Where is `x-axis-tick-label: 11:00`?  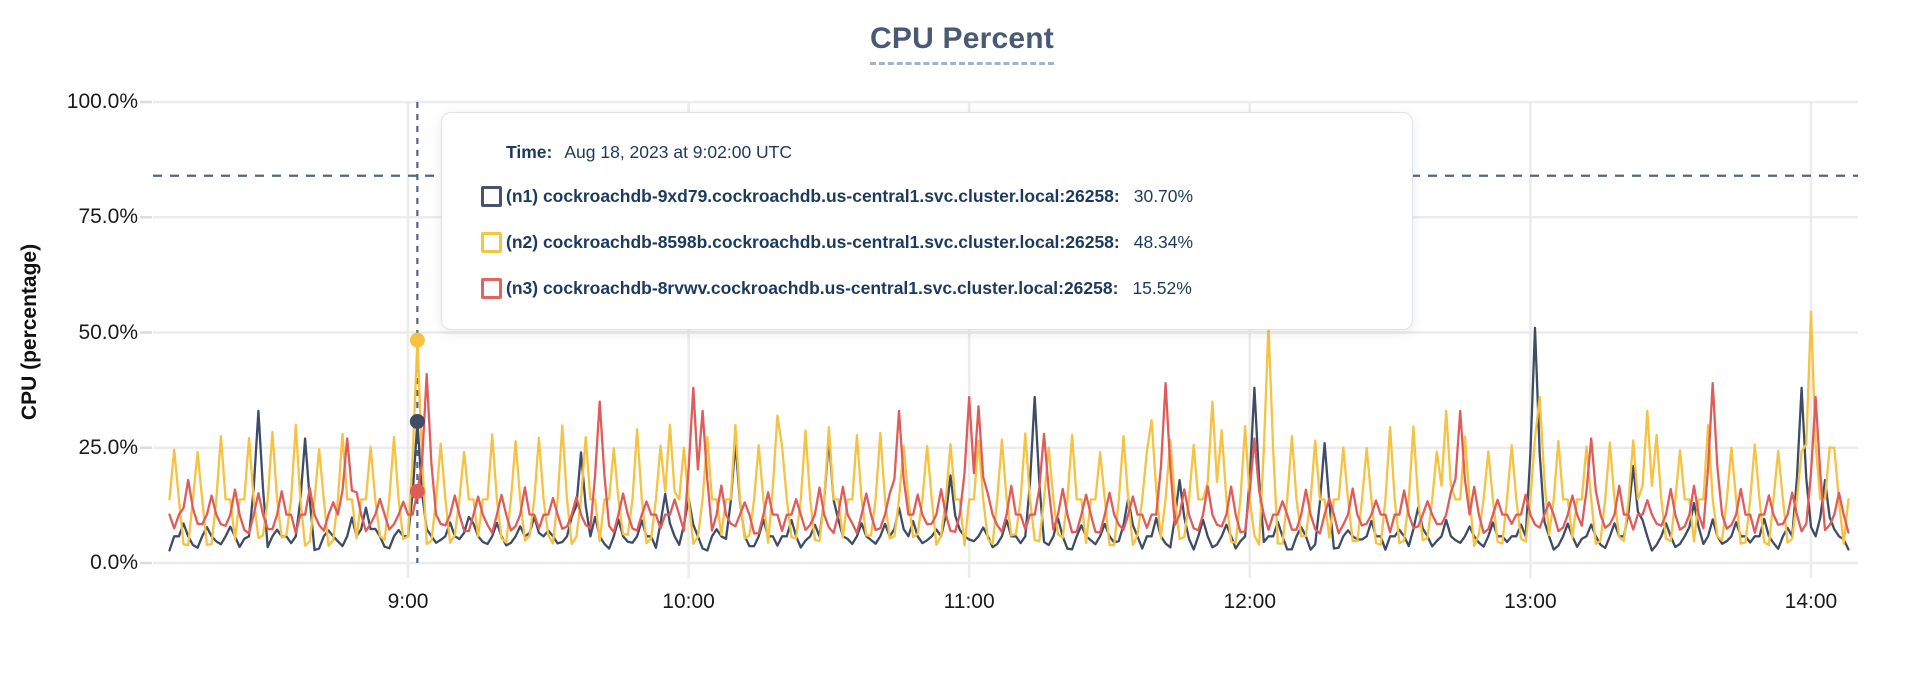 x-axis-tick-label: 11:00 is located at coordinates (969, 601).